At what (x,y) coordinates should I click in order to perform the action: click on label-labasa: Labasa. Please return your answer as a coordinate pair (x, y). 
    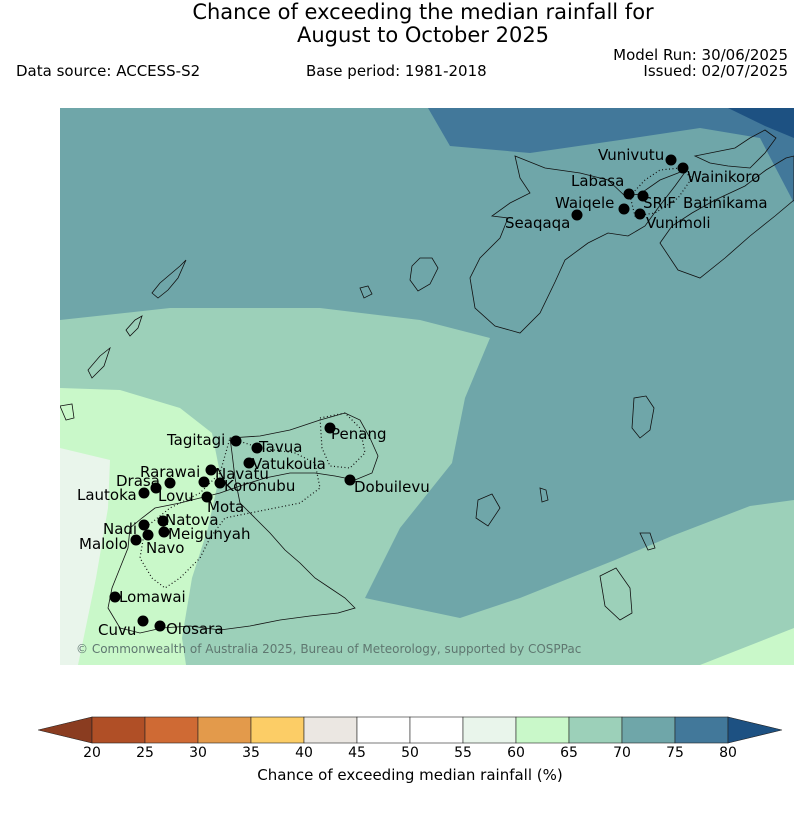
    Looking at the image, I should click on (597, 181).